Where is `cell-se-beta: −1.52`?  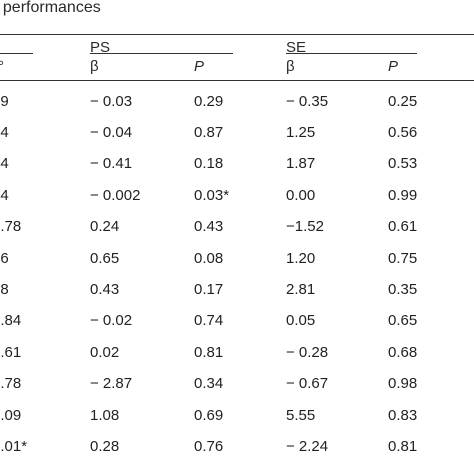
cell-se-beta: −1.52 is located at coordinates (305, 226).